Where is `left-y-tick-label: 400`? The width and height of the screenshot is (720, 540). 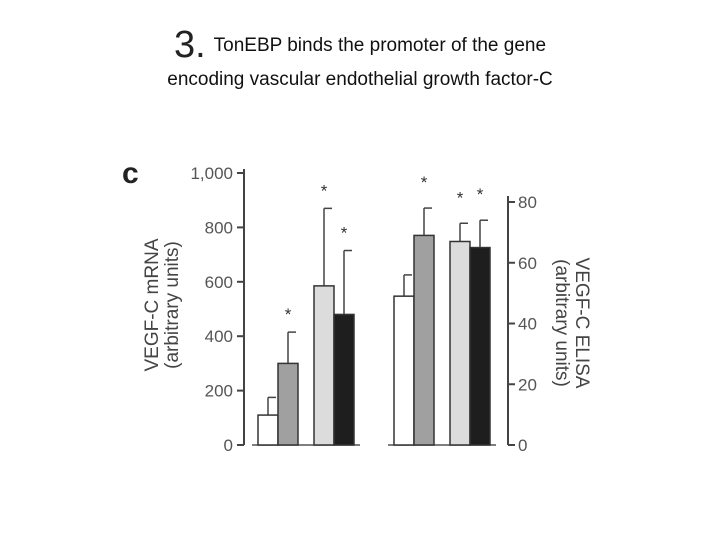
left-y-tick-label: 400 is located at coordinates (219, 336).